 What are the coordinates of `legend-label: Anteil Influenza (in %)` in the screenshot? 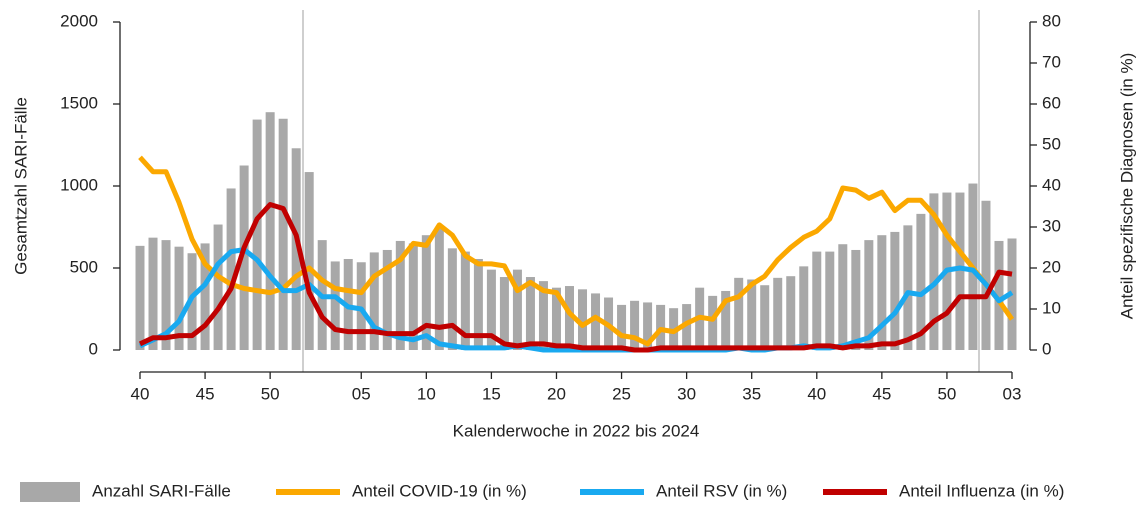 It's located at (981, 490).